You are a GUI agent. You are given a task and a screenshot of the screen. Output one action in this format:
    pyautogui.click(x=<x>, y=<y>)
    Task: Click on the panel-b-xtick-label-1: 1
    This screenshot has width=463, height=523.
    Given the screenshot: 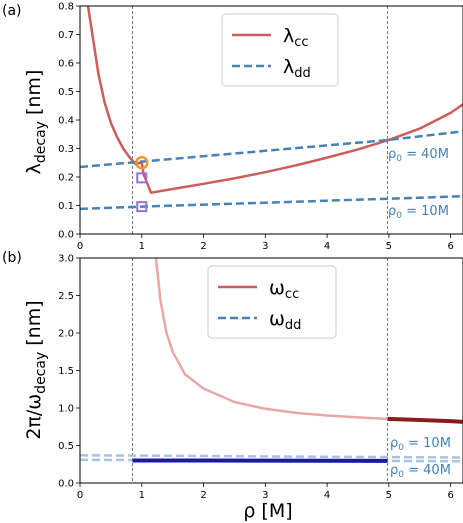 What is the action you would take?
    pyautogui.click(x=142, y=495)
    